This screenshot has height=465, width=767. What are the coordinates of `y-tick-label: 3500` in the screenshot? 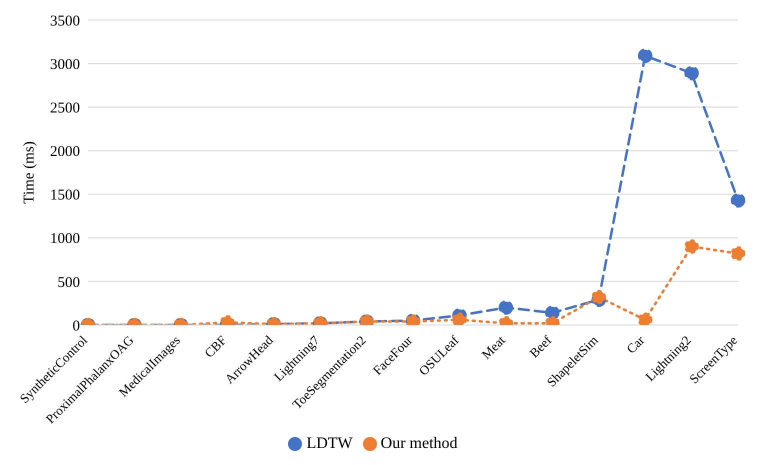 It's located at (65, 21).